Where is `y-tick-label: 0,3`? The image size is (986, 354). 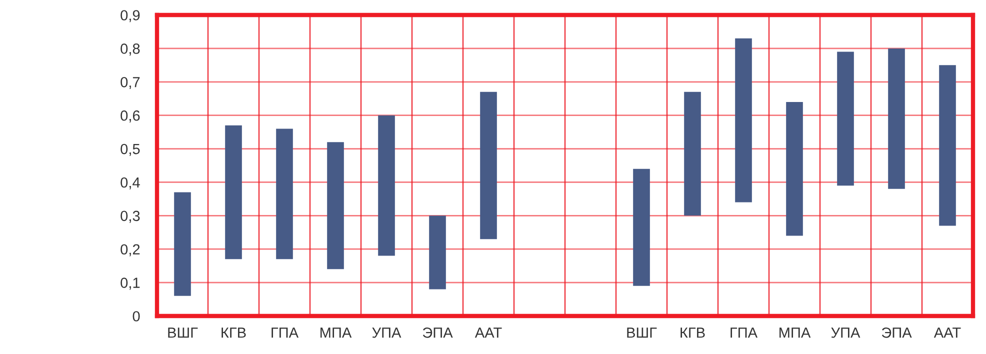
y-tick-label: 0,3 is located at coordinates (130, 216).